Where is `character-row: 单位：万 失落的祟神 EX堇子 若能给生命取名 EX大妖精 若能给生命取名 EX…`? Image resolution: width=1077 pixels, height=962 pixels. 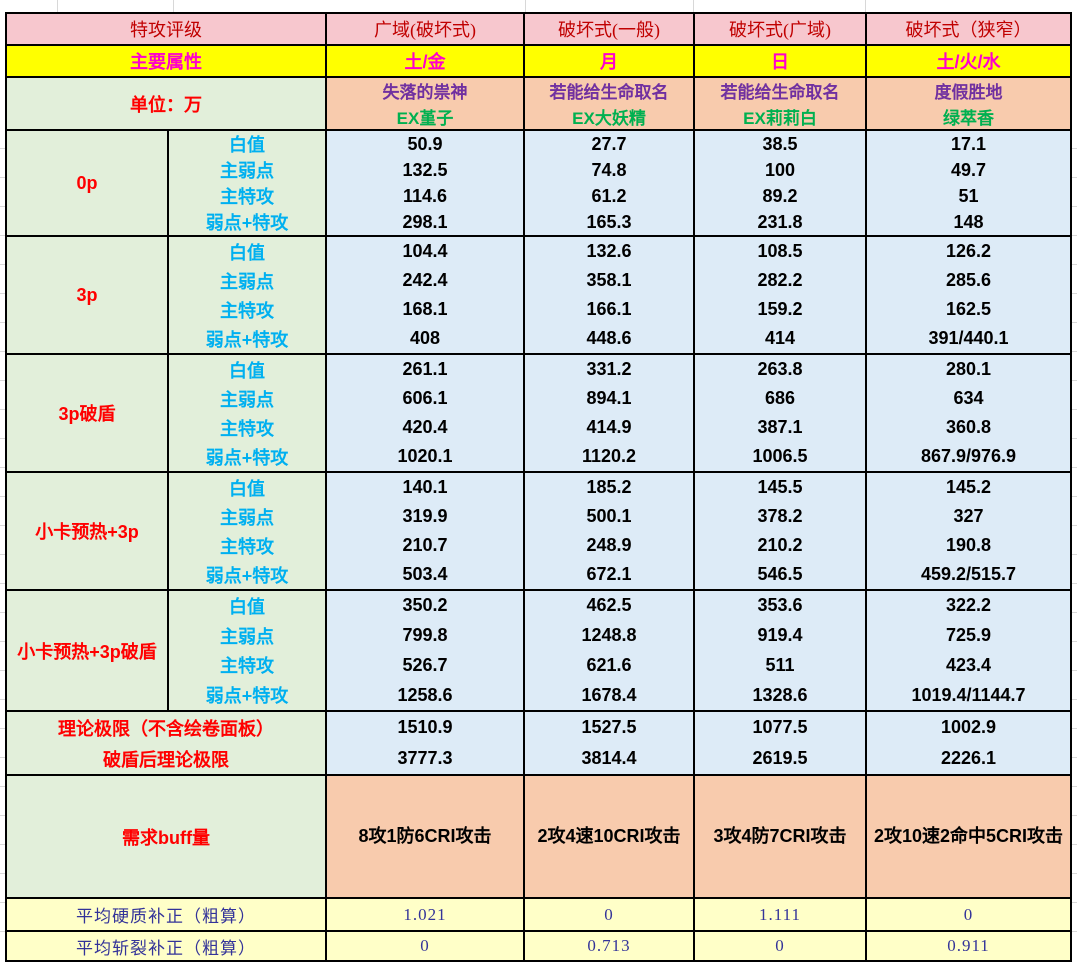
character-row: 单位：万 失落的祟神 EX堇子 若能给生命取名 EX大妖精 若能给生命取名 EX… is located at coordinates (538, 103).